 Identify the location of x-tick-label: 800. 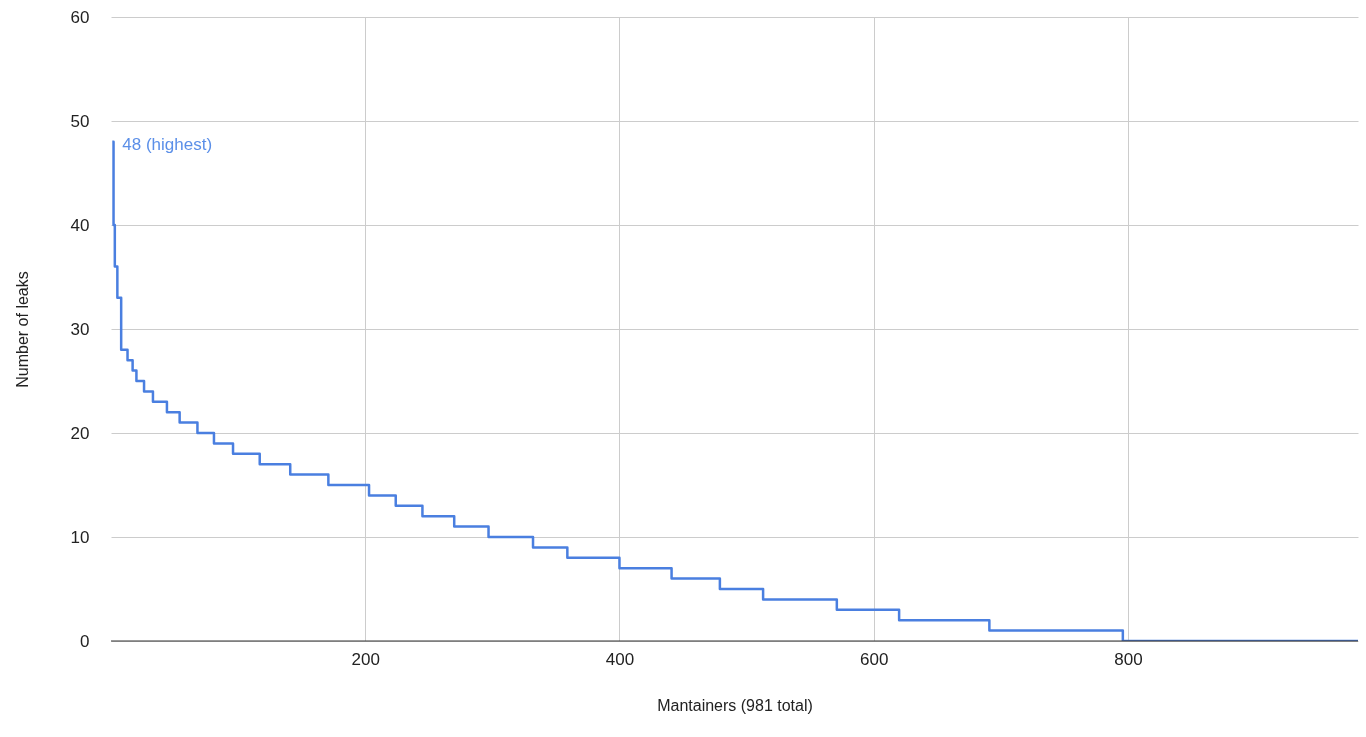
(1128, 659).